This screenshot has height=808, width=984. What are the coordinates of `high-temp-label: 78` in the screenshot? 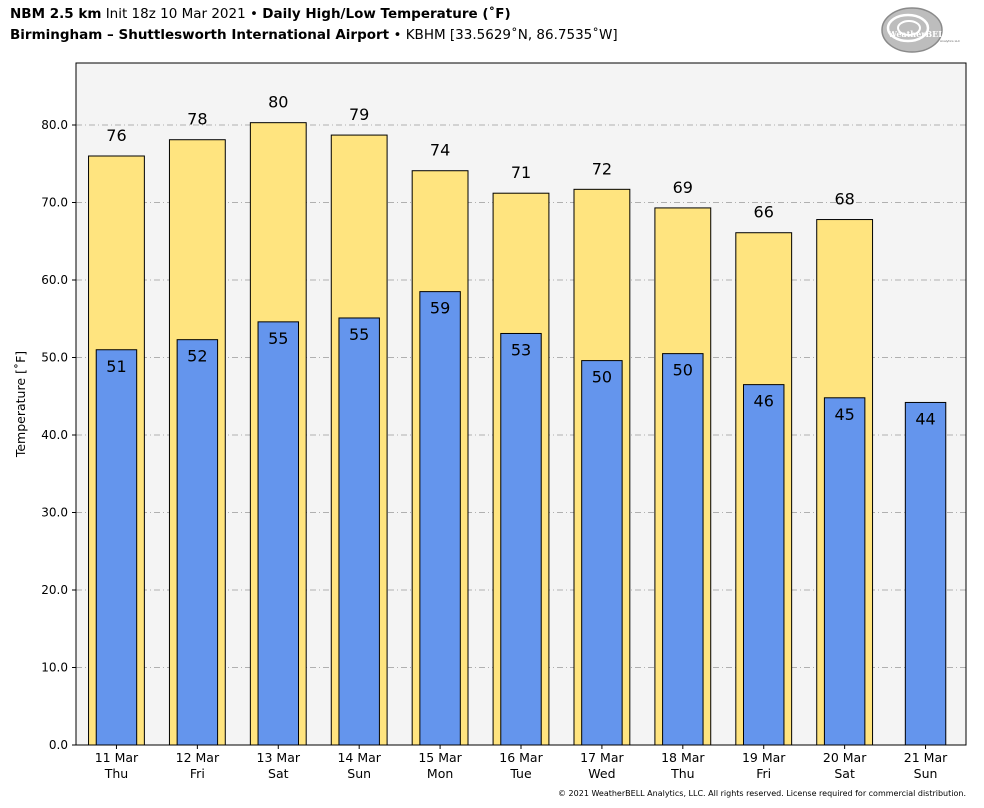 It's located at (197, 119).